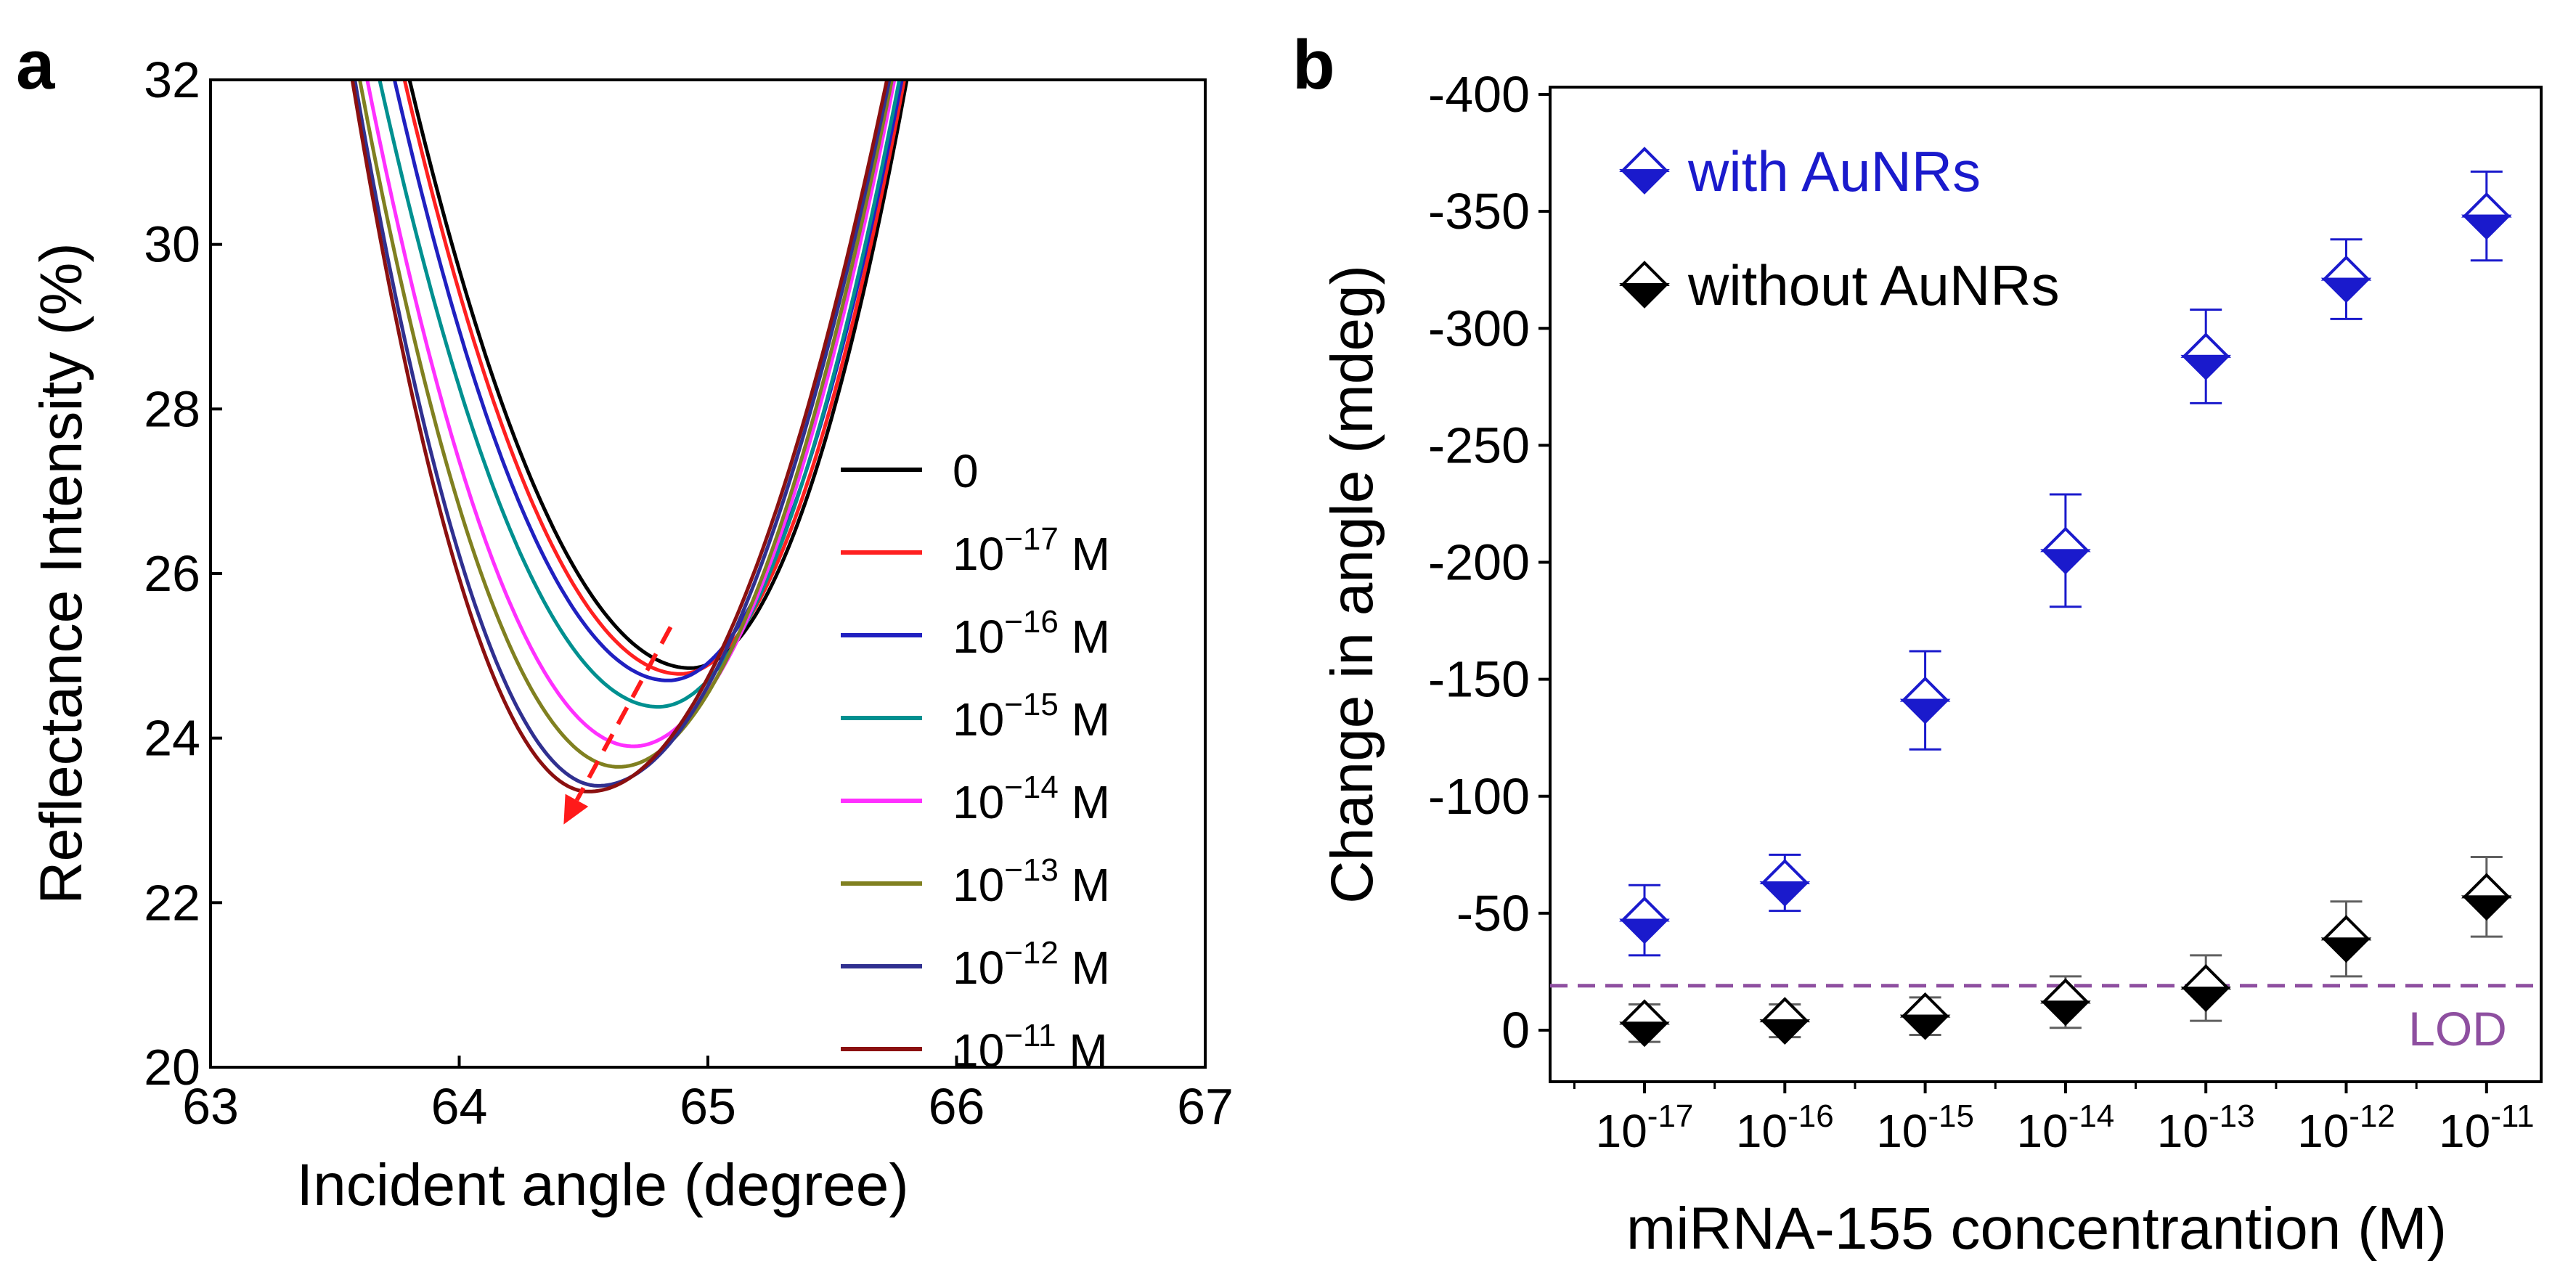 Image resolution: width=2576 pixels, height=1285 pixels. I want to click on panel-a-shift-arrow, so click(618, 725).